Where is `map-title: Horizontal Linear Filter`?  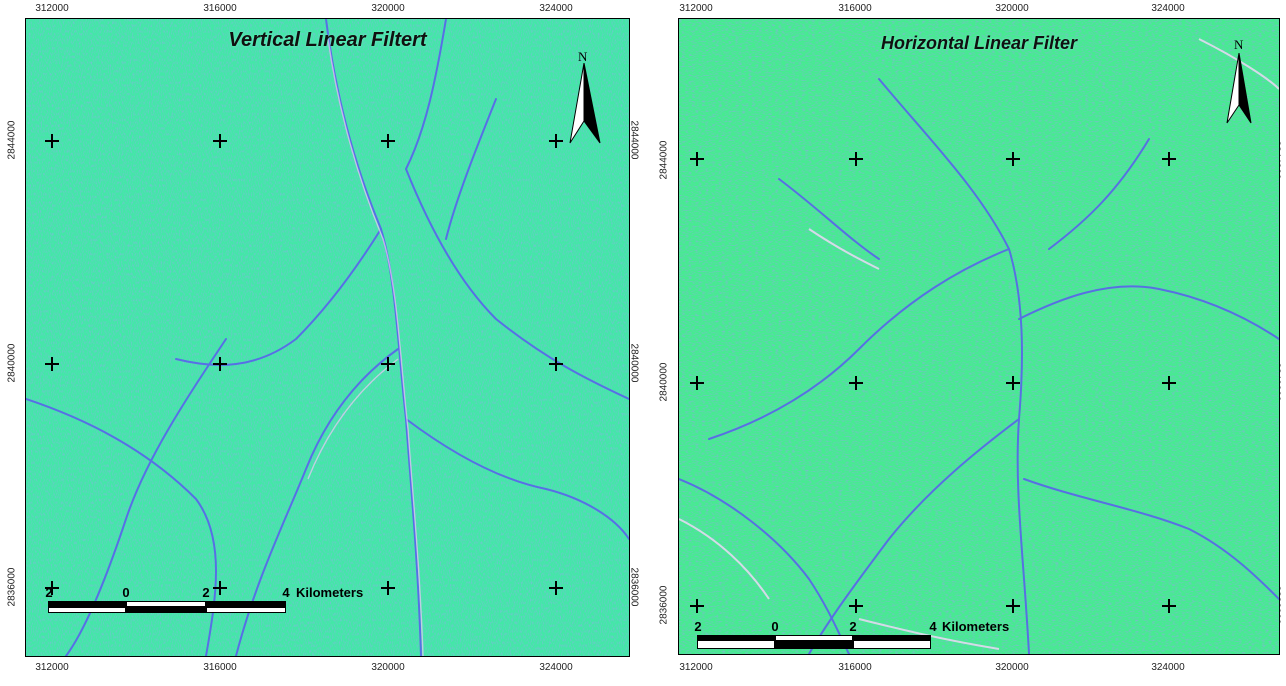
map-title: Horizontal Linear Filter is located at coordinates (979, 43).